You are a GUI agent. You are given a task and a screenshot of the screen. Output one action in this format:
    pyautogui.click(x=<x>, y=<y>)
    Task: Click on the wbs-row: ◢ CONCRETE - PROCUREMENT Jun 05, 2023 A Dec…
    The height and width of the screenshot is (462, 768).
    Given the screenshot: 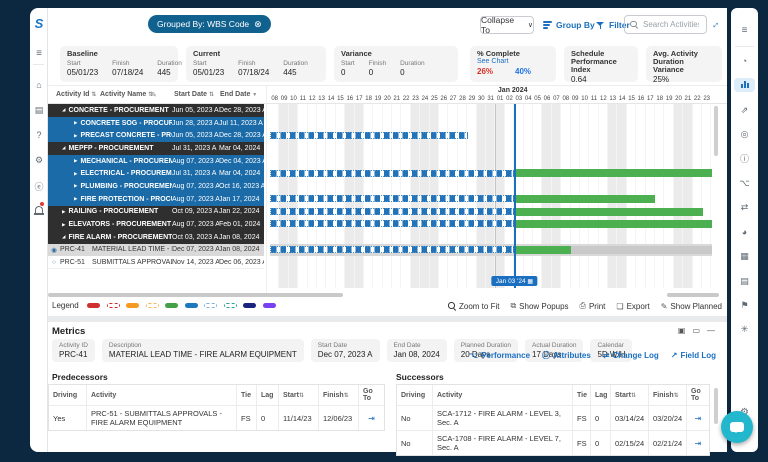 What is the action you would take?
    pyautogui.click(x=156, y=110)
    